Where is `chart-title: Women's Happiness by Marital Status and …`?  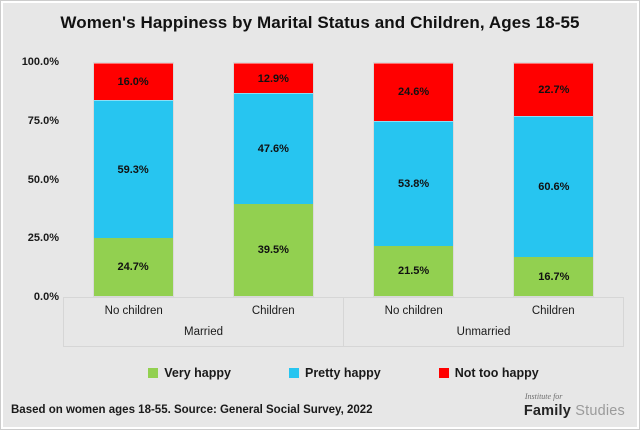
chart-title: Women's Happiness by Marital Status and … is located at coordinates (320, 22).